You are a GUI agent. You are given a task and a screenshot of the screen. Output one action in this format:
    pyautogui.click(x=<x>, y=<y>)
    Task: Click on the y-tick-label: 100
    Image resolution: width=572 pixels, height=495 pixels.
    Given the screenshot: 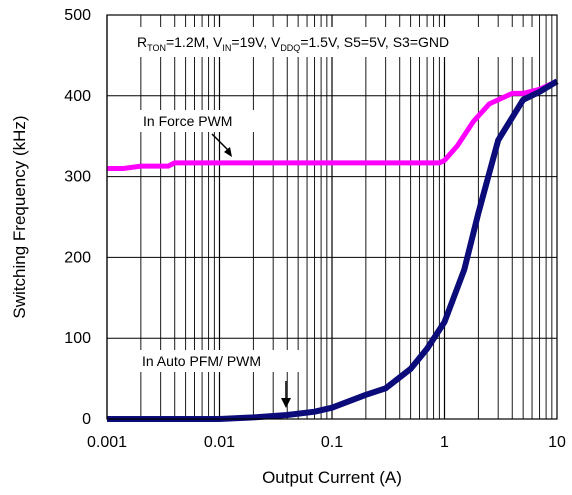 What is the action you would take?
    pyautogui.click(x=77, y=338)
    